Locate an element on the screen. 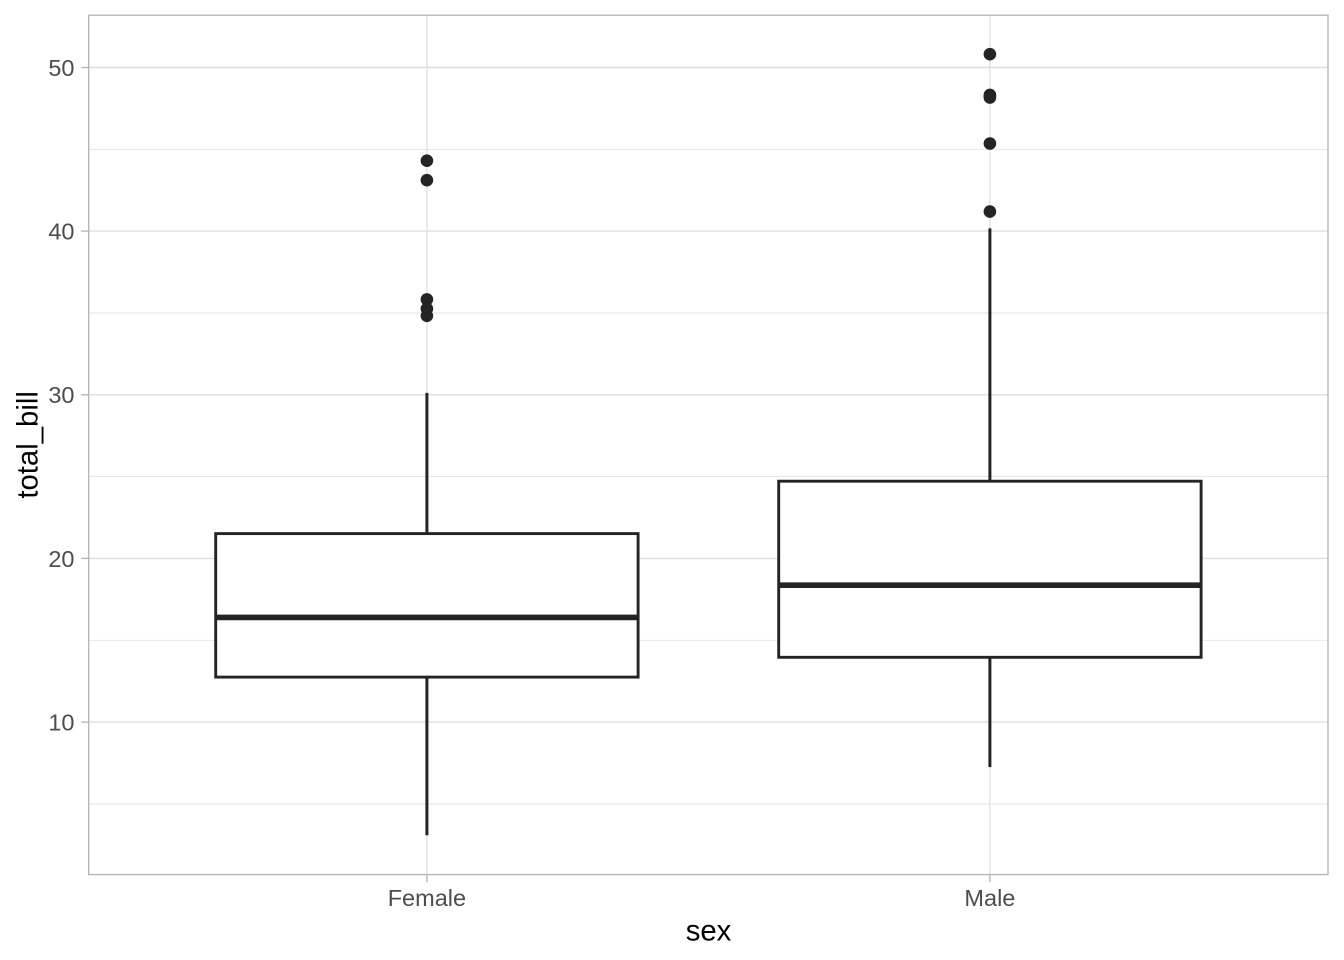 The height and width of the screenshot is (960, 1344). svg-text: 10 is located at coordinates (61, 723).